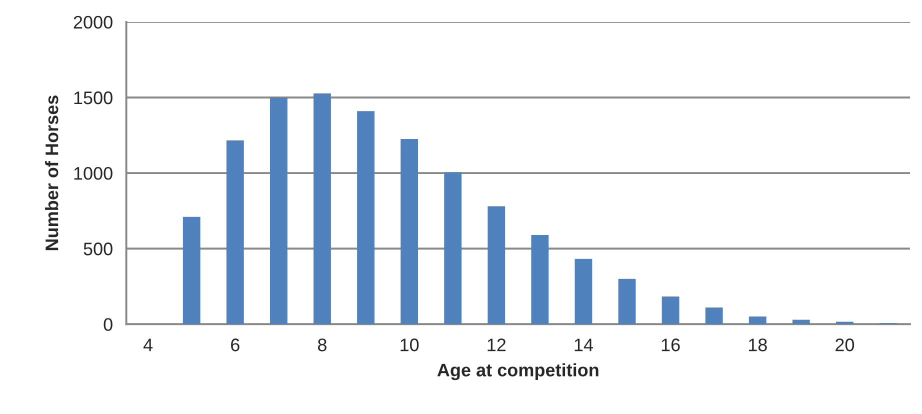  I want to click on y-tick-label: 0, so click(108, 324).